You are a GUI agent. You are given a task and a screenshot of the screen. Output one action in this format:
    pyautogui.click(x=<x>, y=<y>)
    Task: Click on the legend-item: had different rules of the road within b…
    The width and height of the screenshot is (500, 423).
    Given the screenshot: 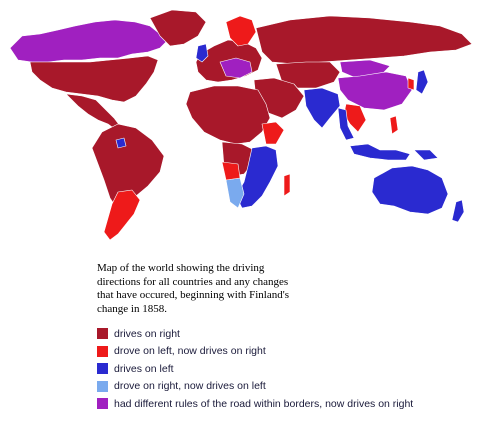 What is the action you would take?
    pyautogui.click(x=297, y=404)
    